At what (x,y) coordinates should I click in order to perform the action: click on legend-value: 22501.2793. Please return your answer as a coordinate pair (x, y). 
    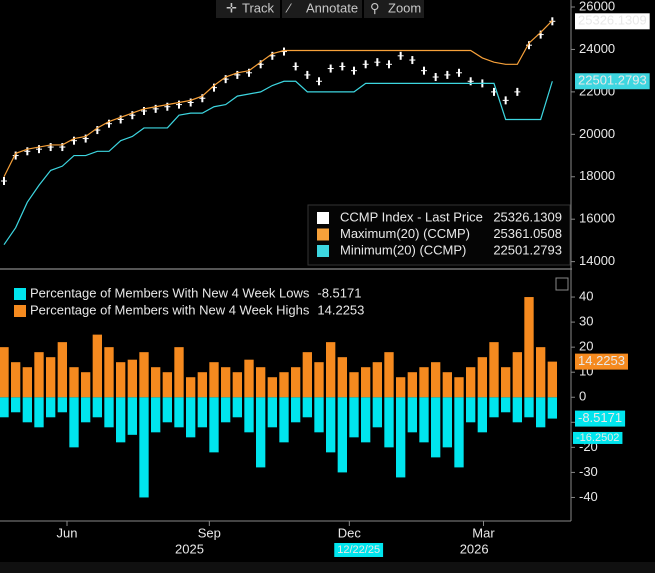
    Looking at the image, I should click on (527, 249).